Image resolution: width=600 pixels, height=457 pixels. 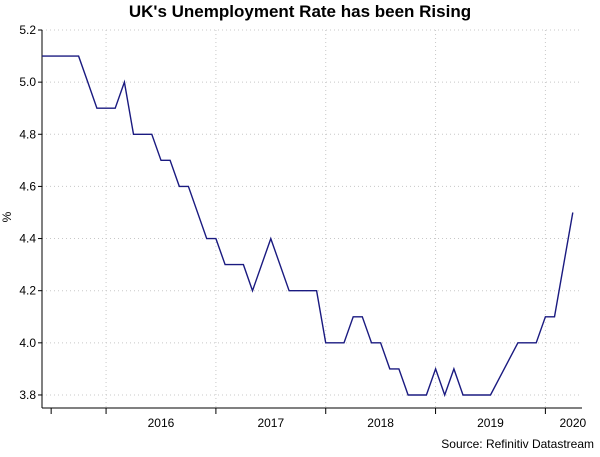 I want to click on x-axis: 2016 2017 2018 2019 2020, so click(x=314, y=418).